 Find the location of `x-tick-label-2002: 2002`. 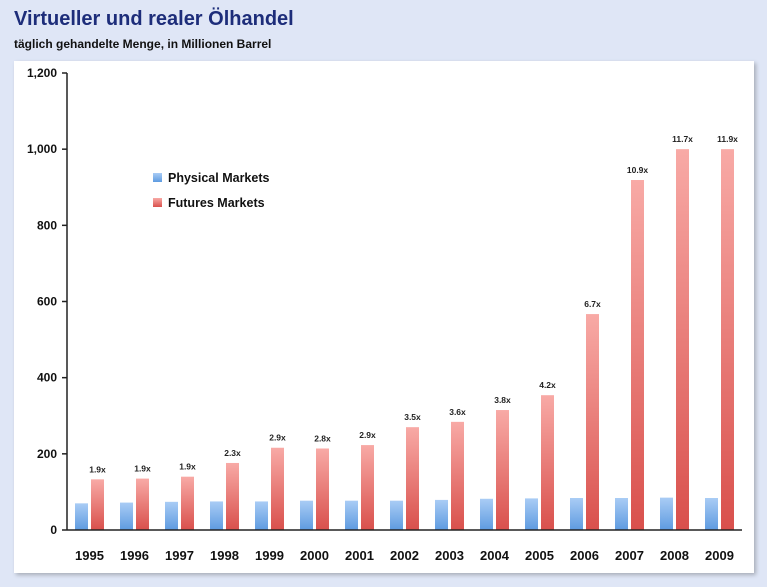

x-tick-label-2002: 2002 is located at coordinates (404, 555).